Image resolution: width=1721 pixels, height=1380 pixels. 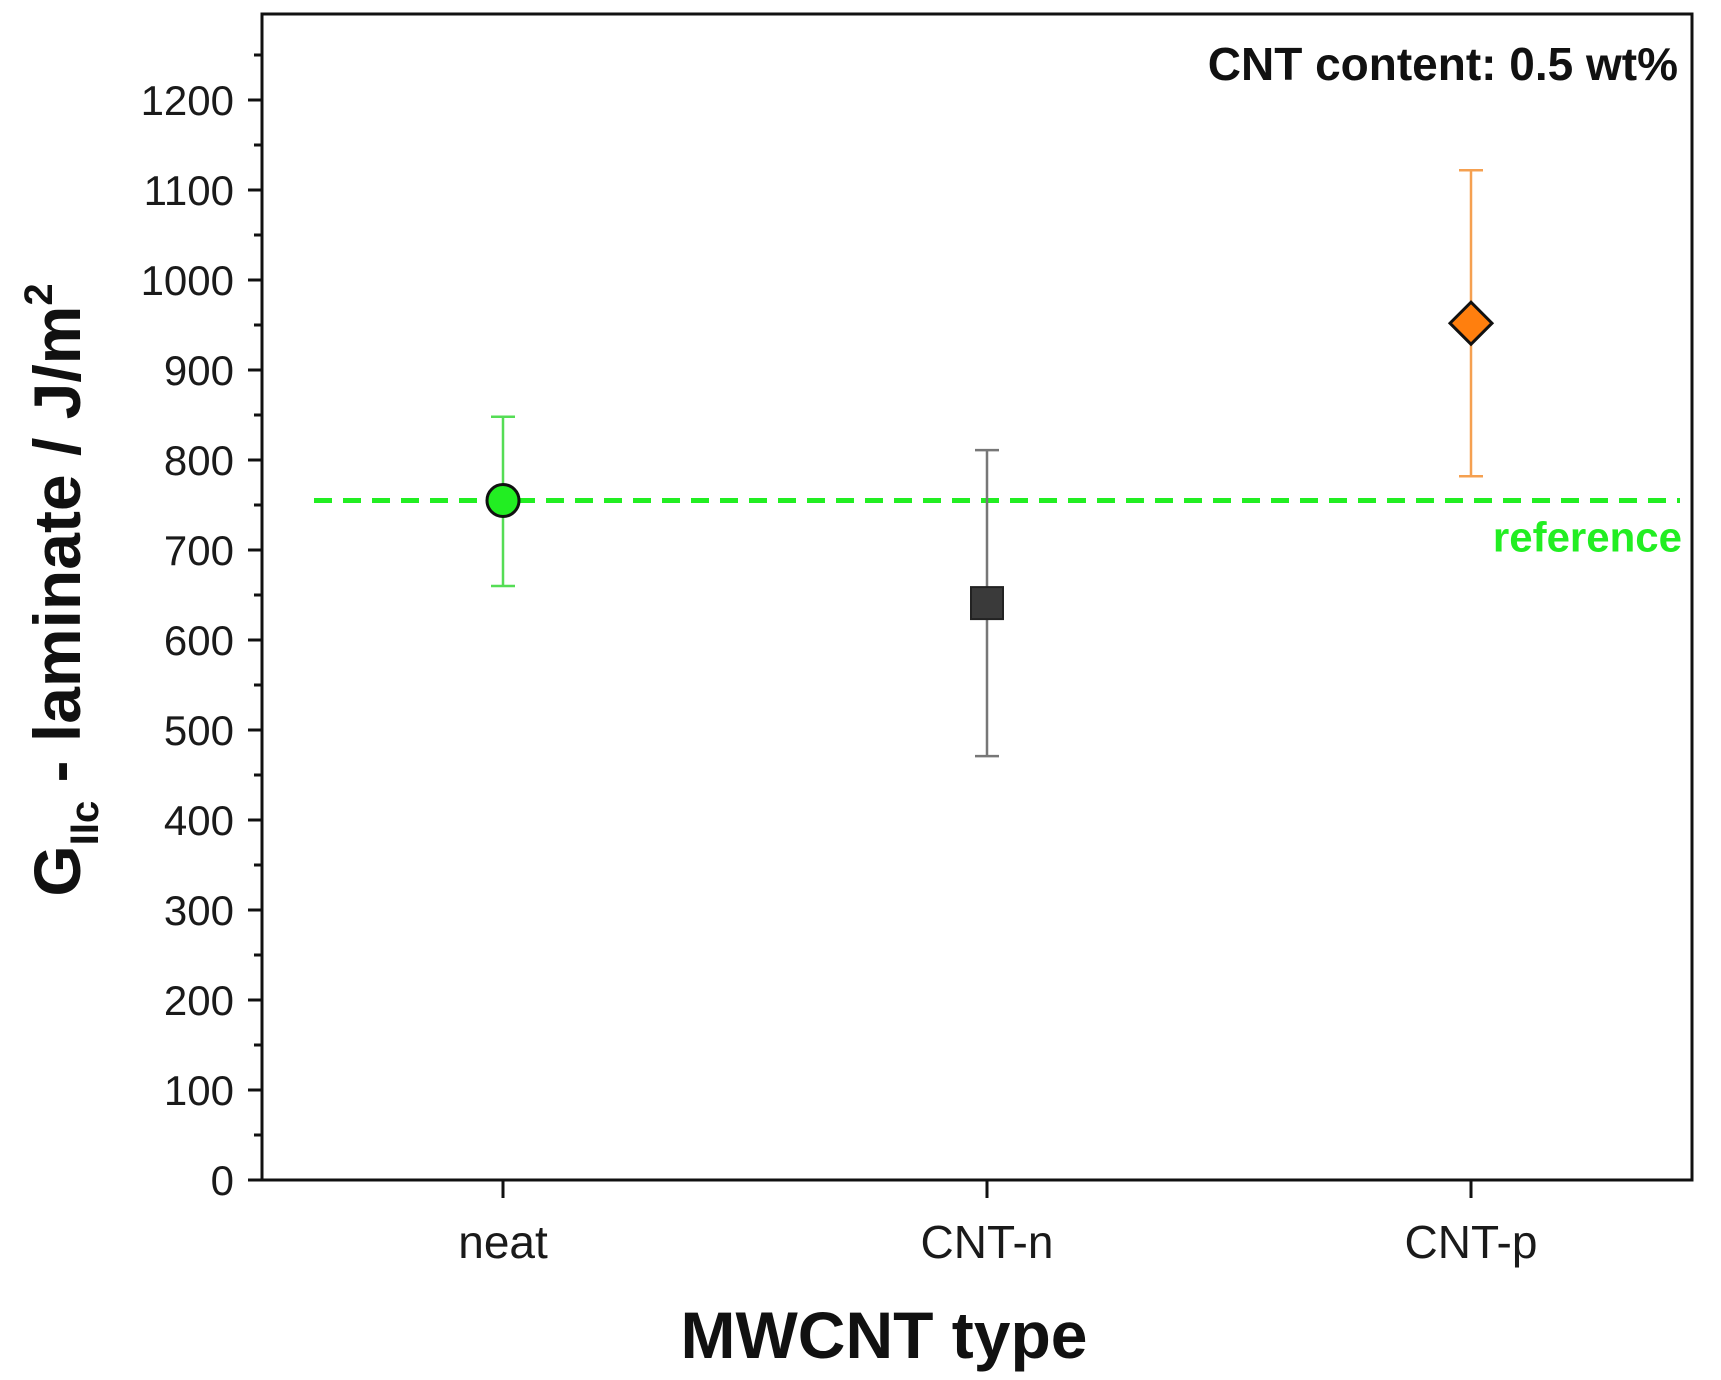 I want to click on y-tick-label: 1000, so click(x=187, y=280).